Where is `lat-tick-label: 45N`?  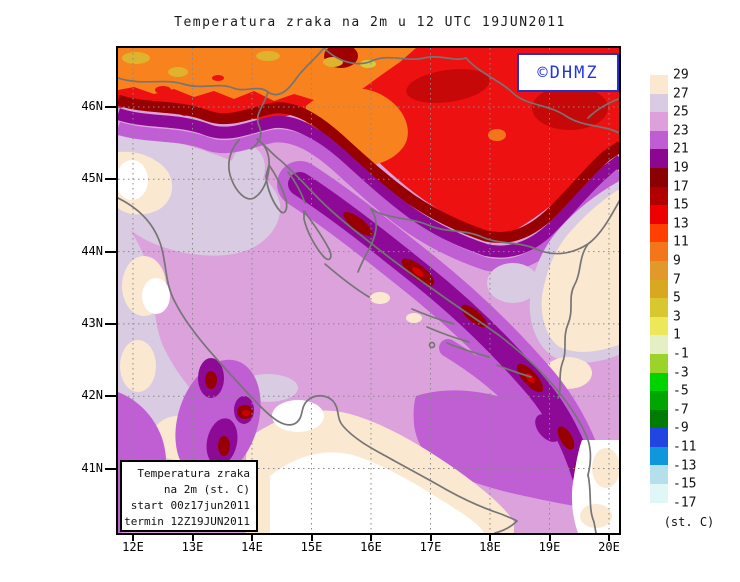
lat-tick-label: 45N is located at coordinates (92, 178).